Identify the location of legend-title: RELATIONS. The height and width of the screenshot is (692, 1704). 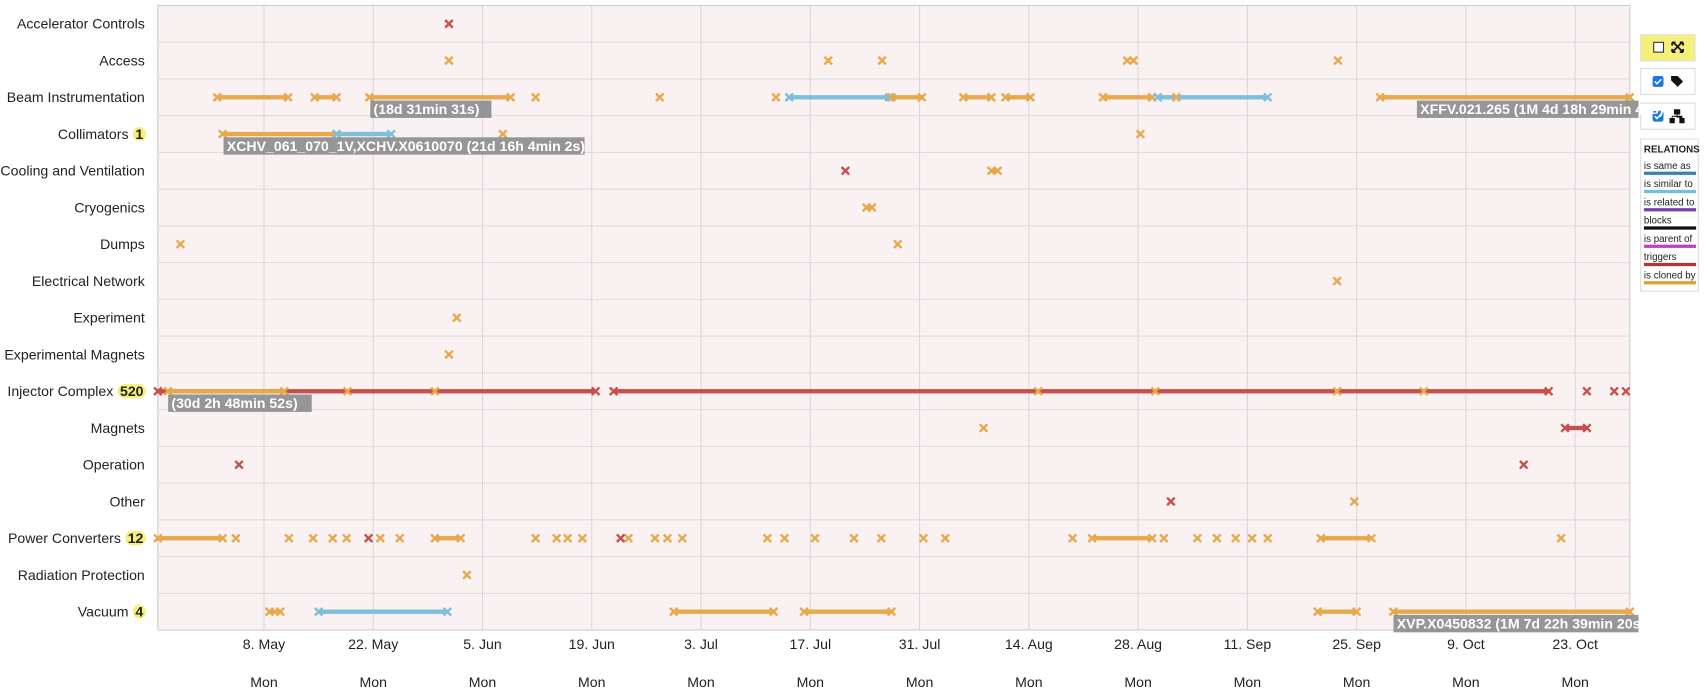
(1672, 149).